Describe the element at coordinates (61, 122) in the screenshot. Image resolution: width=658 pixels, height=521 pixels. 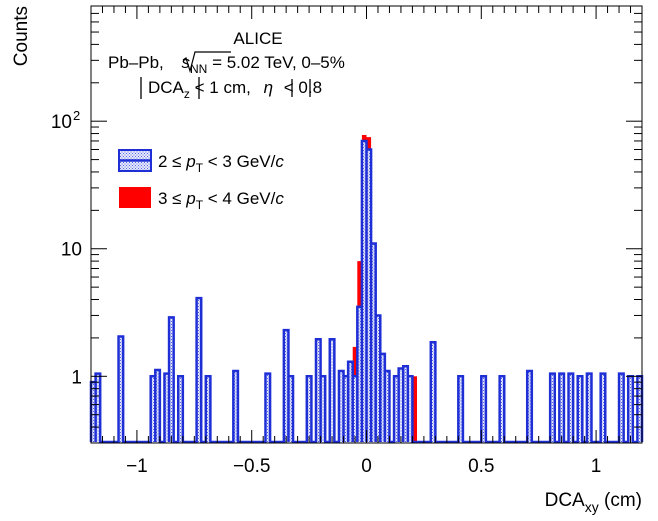
I see `y-tick-label-100: 10` at that location.